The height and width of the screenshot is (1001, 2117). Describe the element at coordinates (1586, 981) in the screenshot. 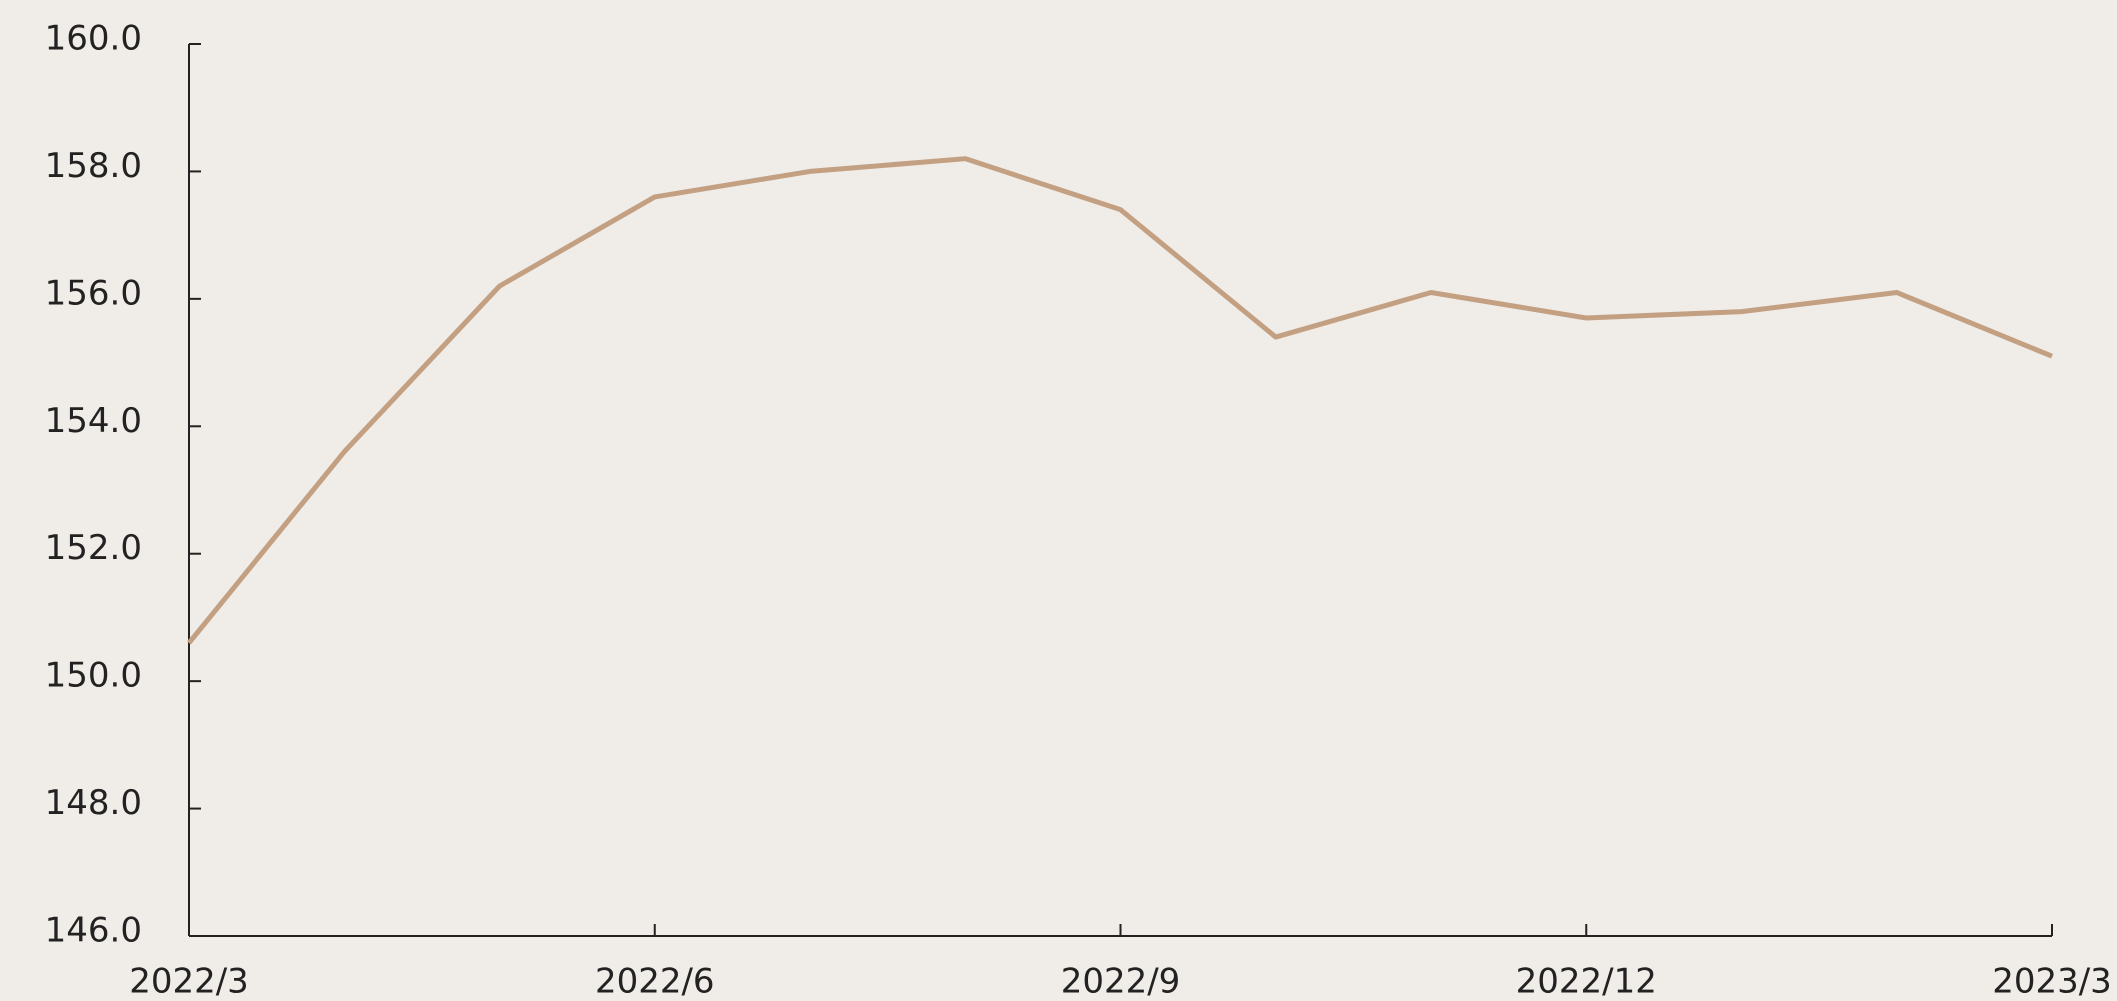

I see `x-tick-label: 2022/12` at that location.